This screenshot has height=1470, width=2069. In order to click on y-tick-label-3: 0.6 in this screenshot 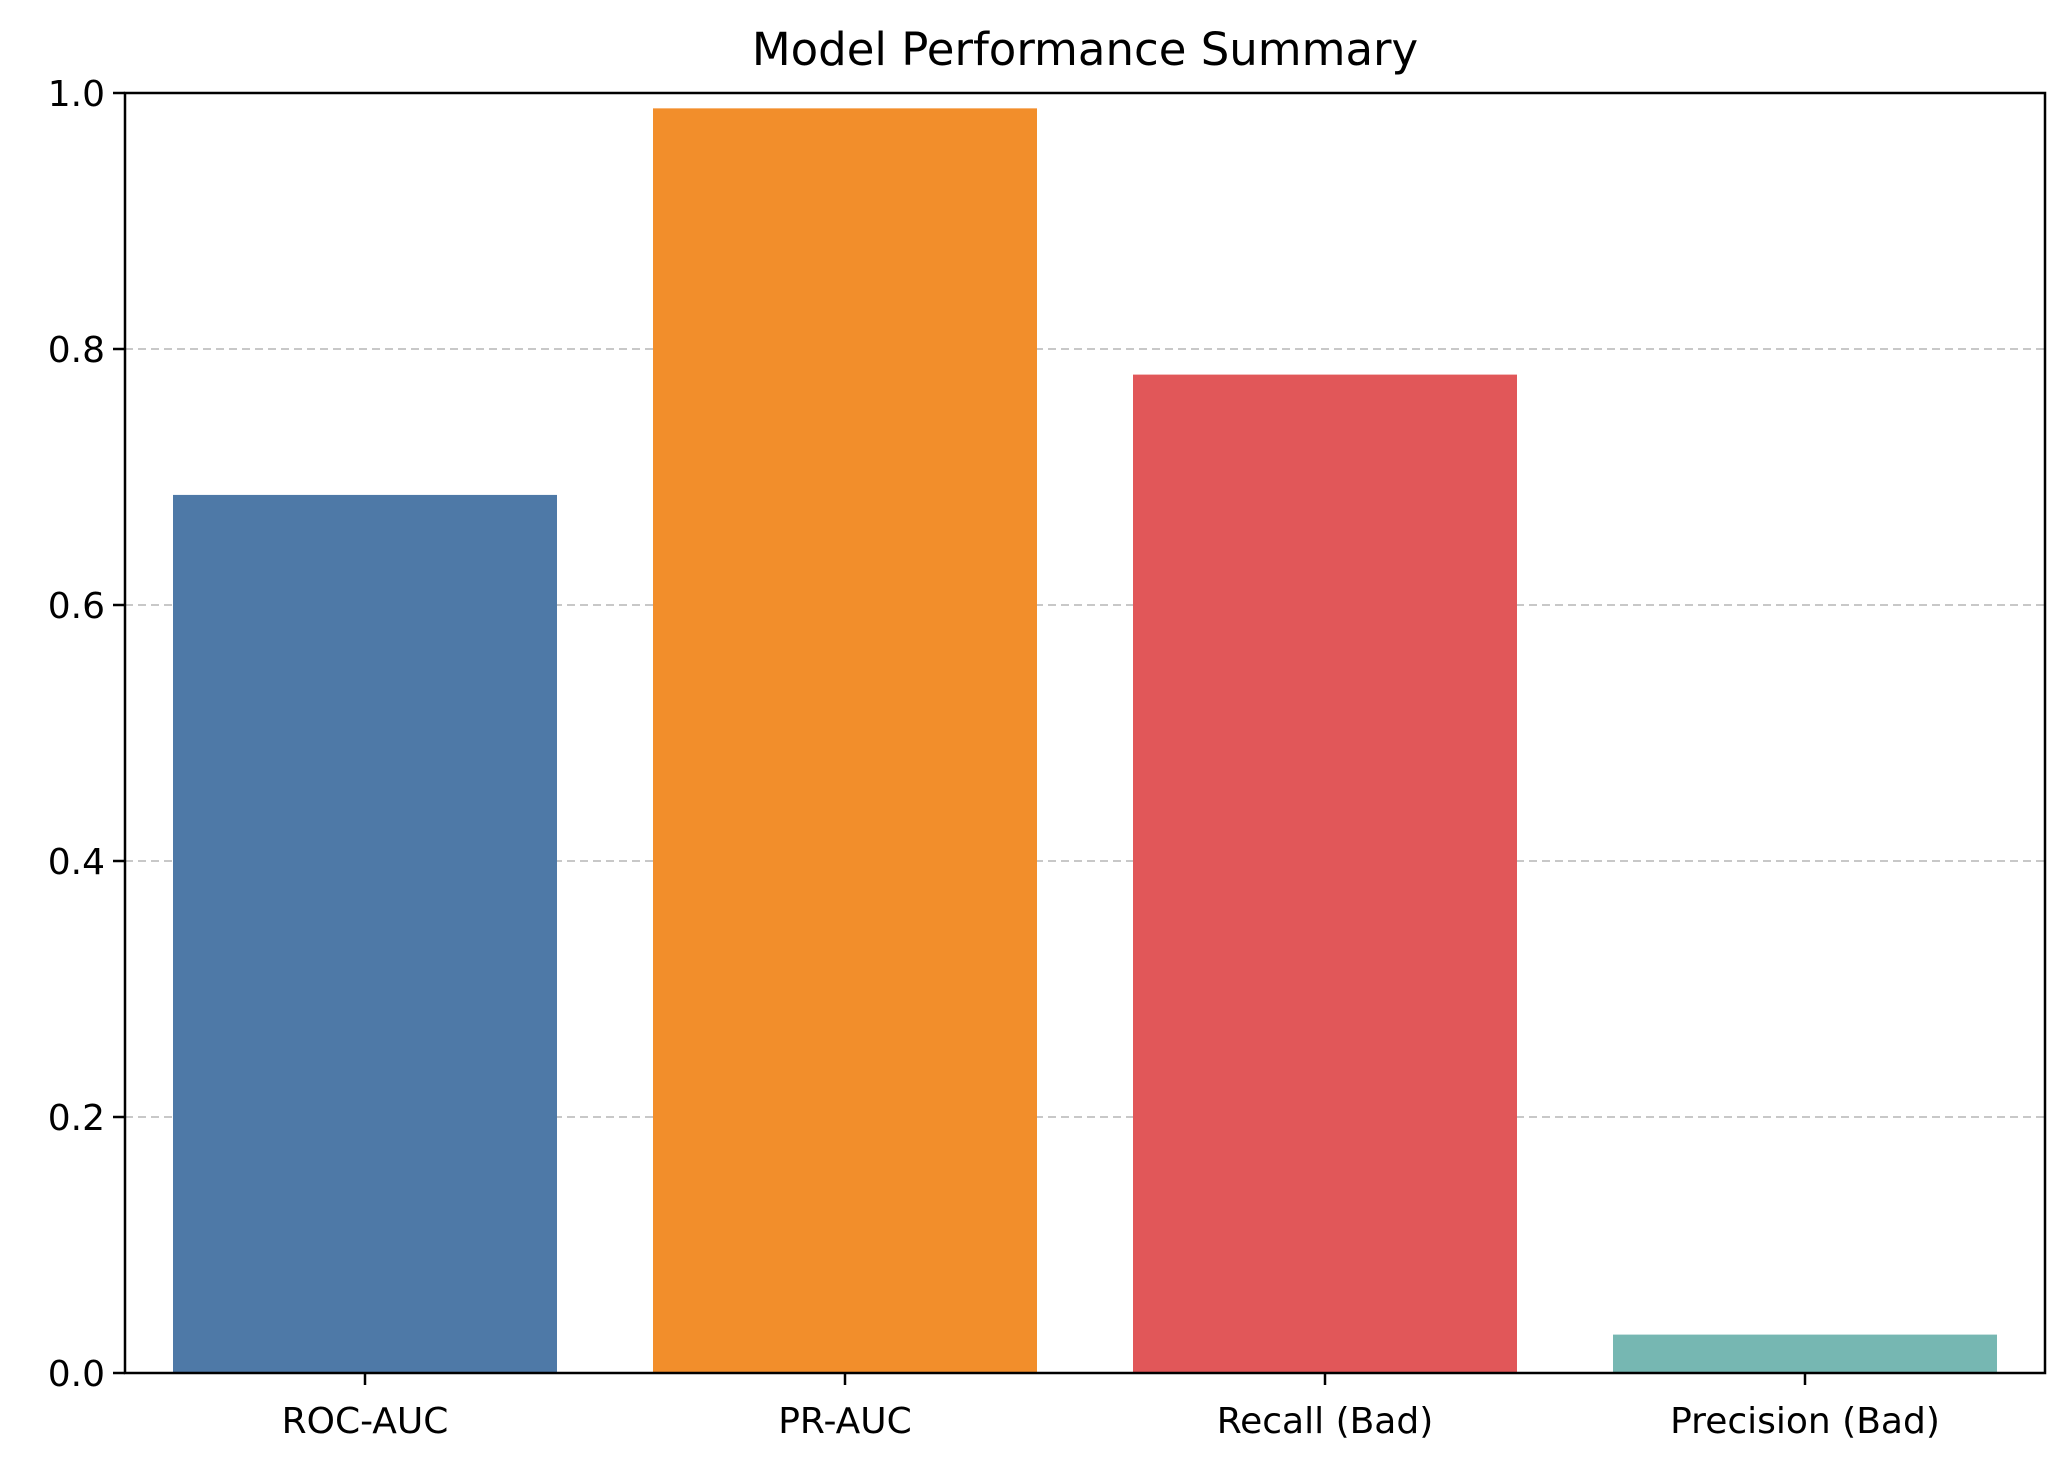, I will do `click(76, 606)`.